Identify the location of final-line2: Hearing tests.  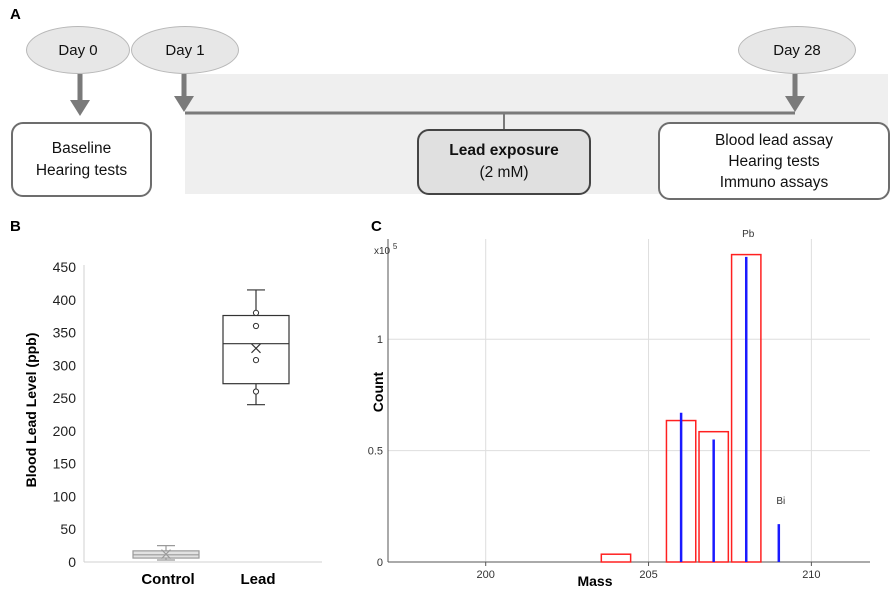
(774, 161).